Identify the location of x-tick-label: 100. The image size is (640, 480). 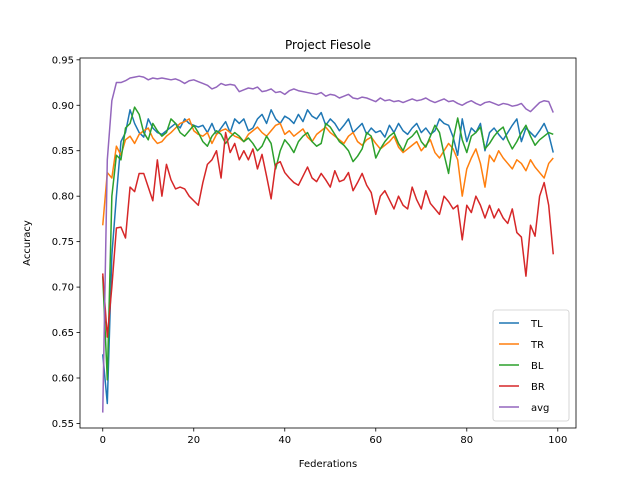
(557, 440).